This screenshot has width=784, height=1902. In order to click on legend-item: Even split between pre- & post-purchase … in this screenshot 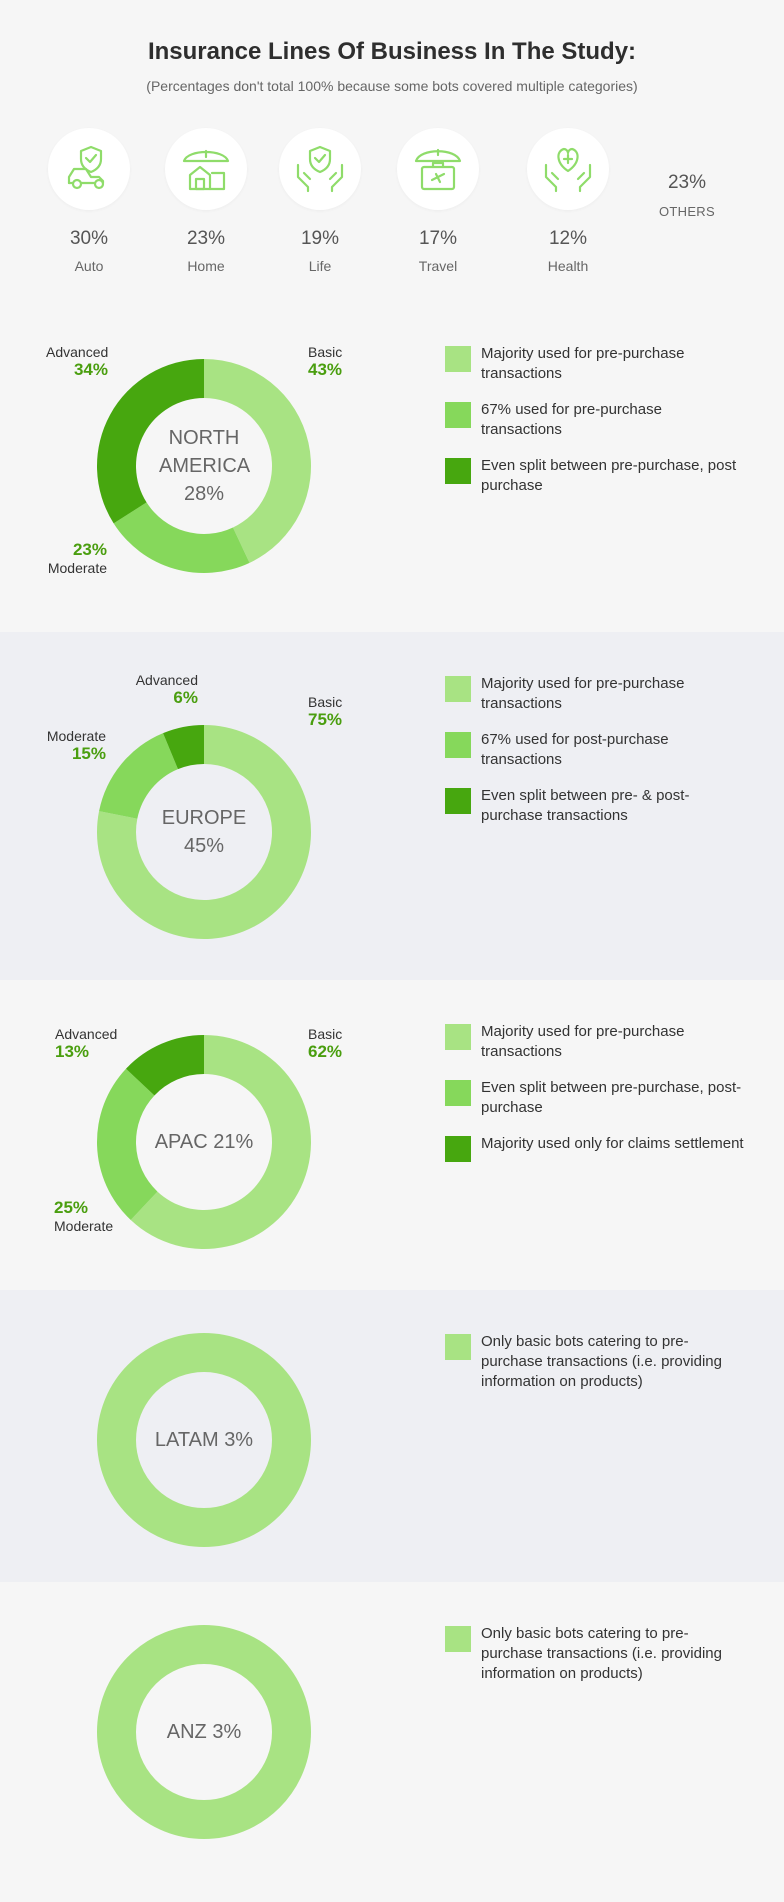, I will do `click(595, 806)`.